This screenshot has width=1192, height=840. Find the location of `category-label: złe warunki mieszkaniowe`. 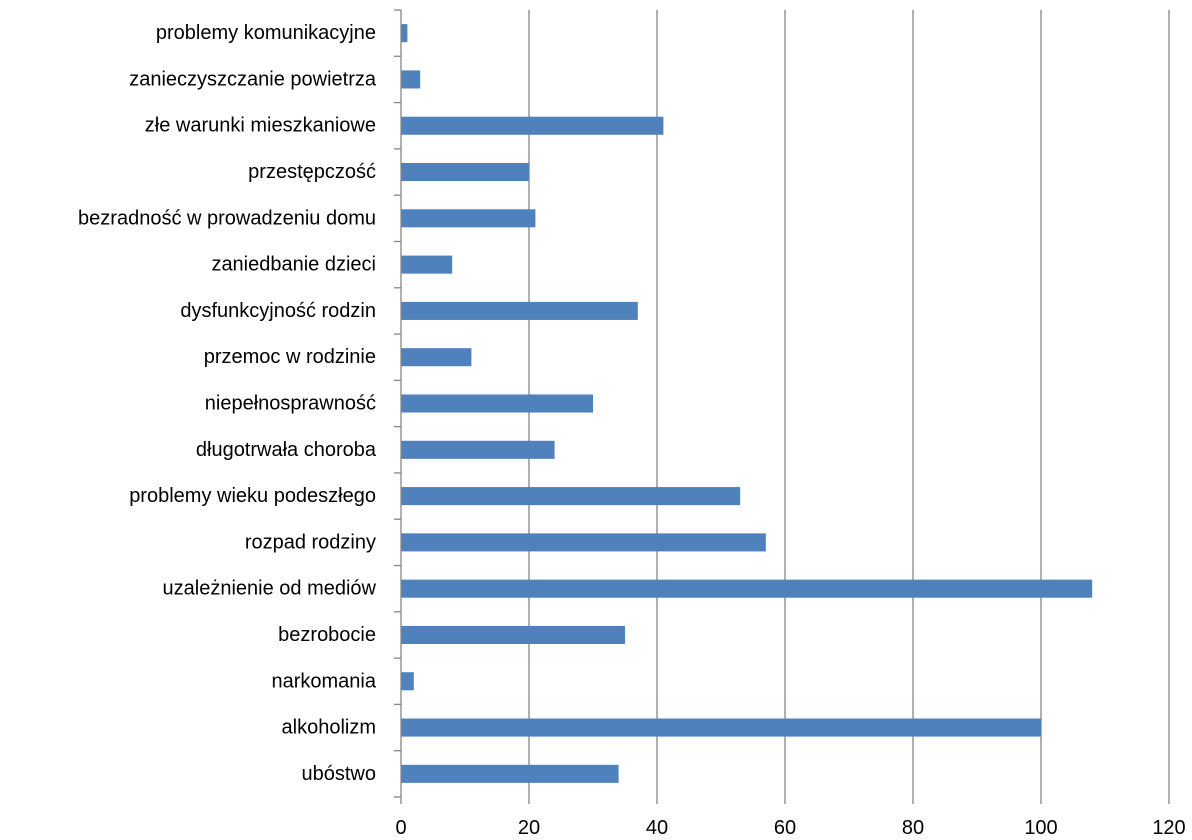

category-label: złe warunki mieszkaniowe is located at coordinates (260, 126).